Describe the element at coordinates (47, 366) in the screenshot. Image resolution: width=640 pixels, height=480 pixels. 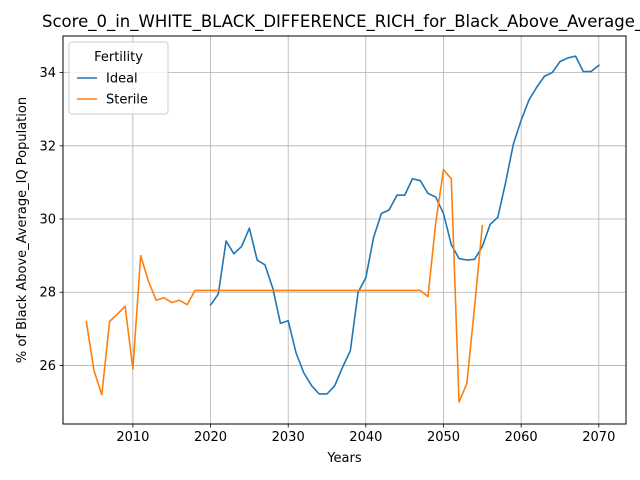
I see `y-tick-label: 26` at that location.